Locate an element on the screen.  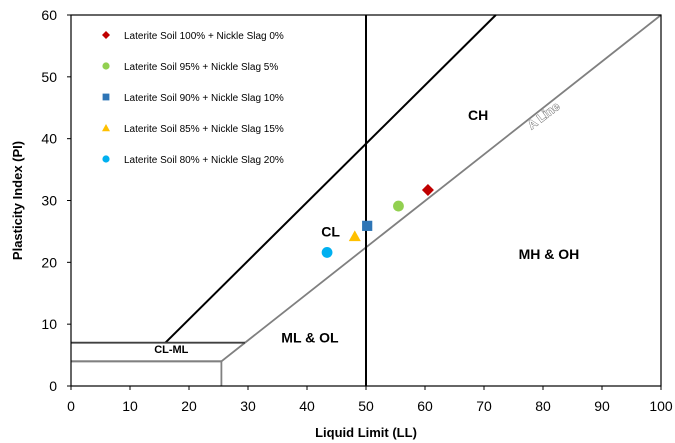
region-label: ML & OL is located at coordinates (310, 338).